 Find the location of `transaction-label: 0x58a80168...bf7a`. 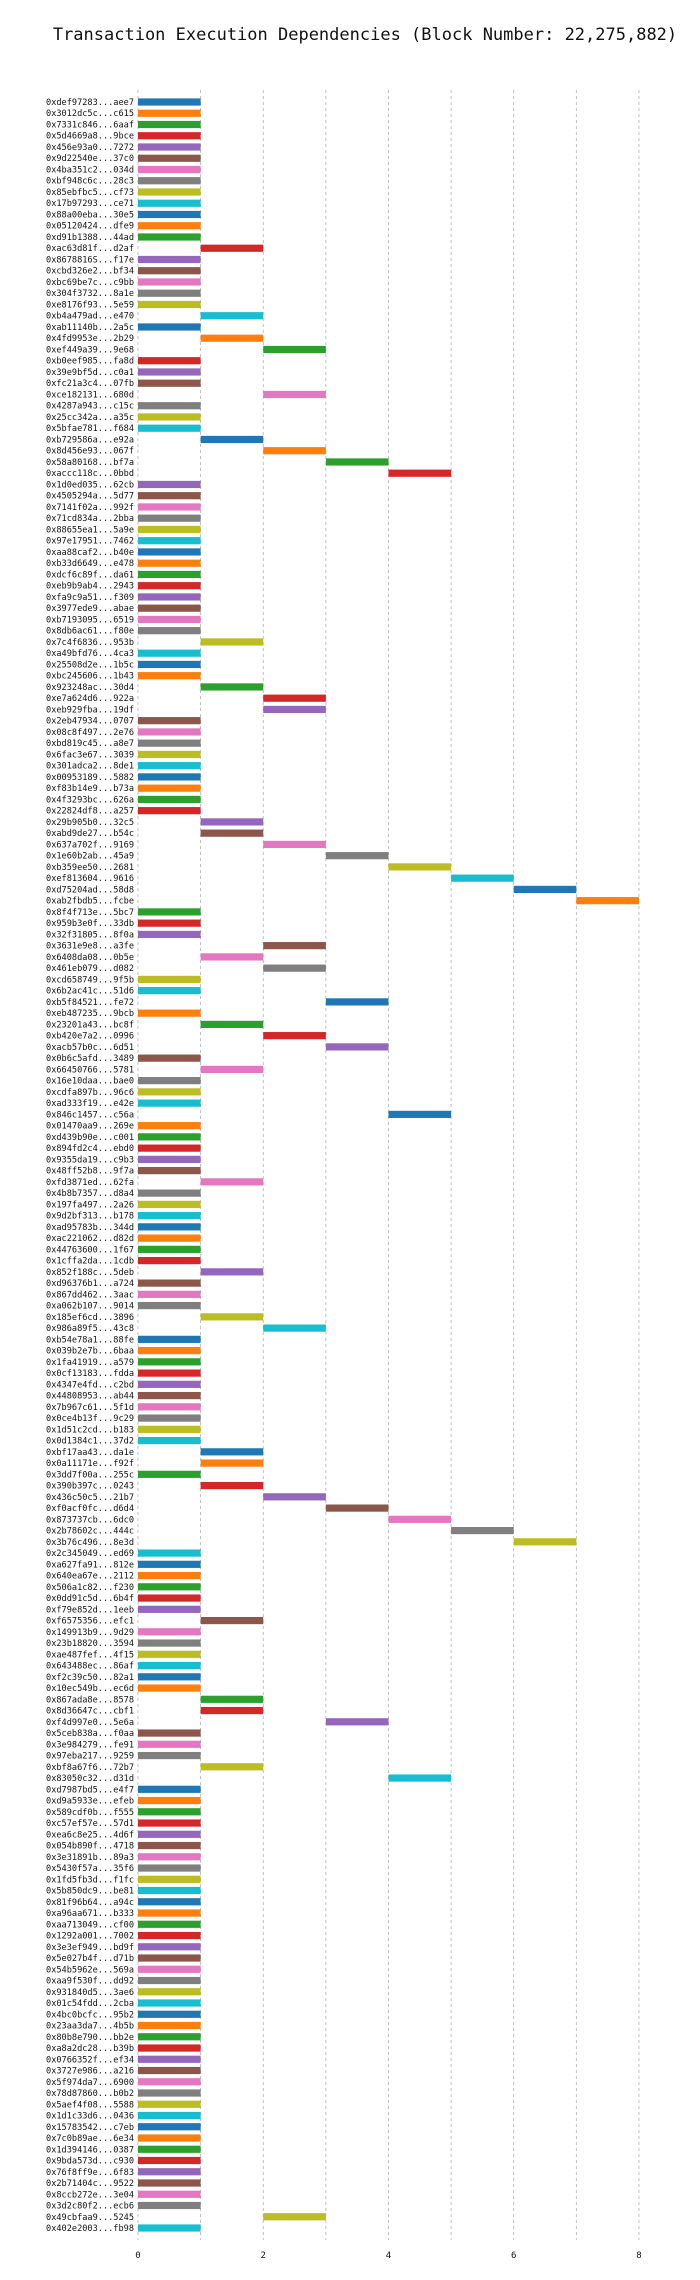

transaction-label: 0x58a80168...bf7a is located at coordinates (90, 463).